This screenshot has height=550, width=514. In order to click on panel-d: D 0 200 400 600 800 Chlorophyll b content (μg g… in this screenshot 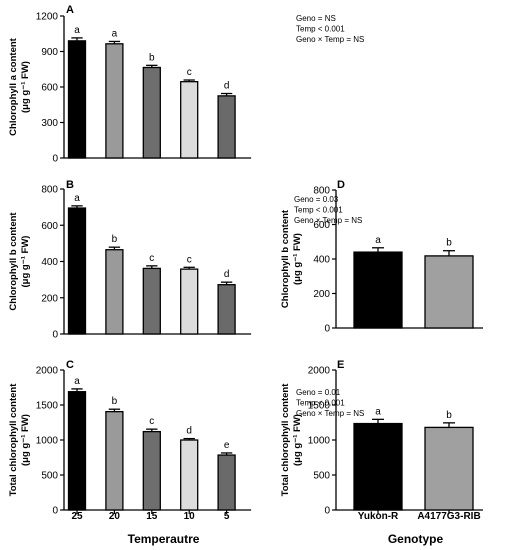, I will do `click(381, 257)`.